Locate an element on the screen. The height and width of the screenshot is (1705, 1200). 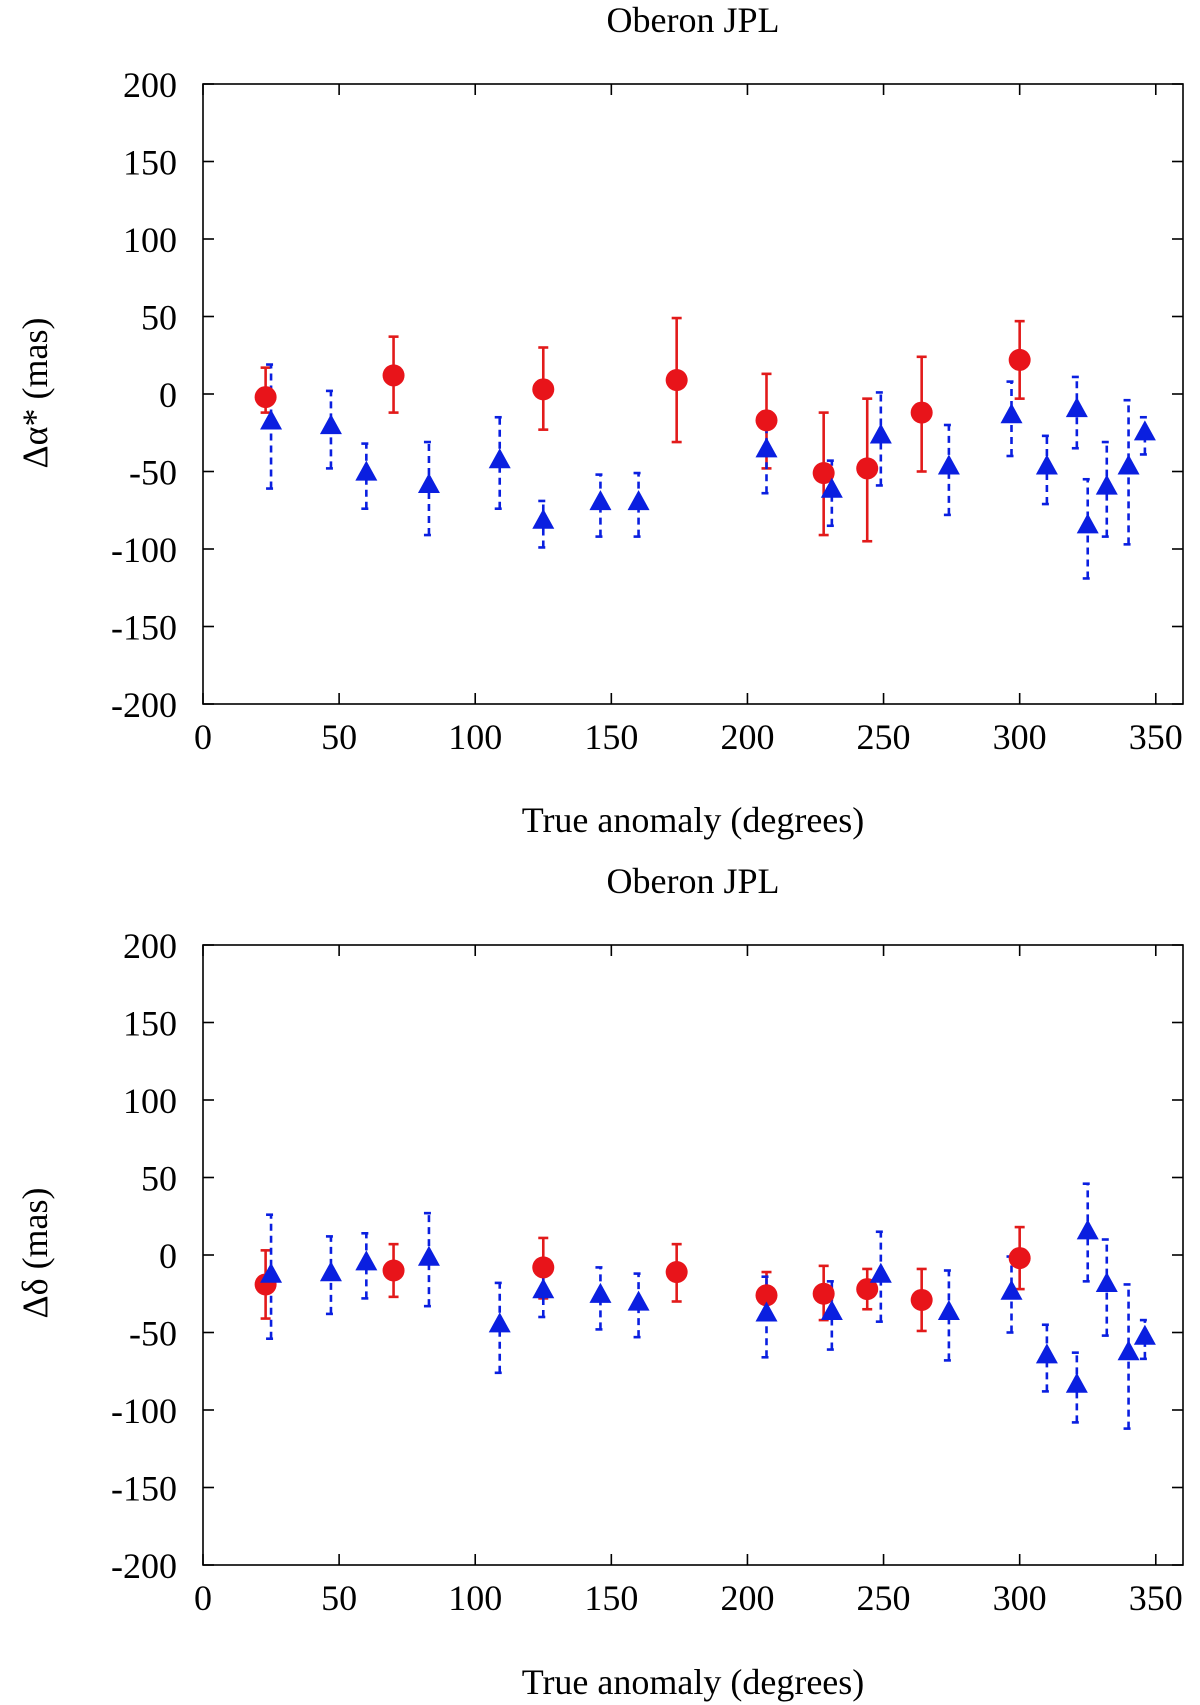
y-axis-label: Δα* (mas) is located at coordinates (35, 393).